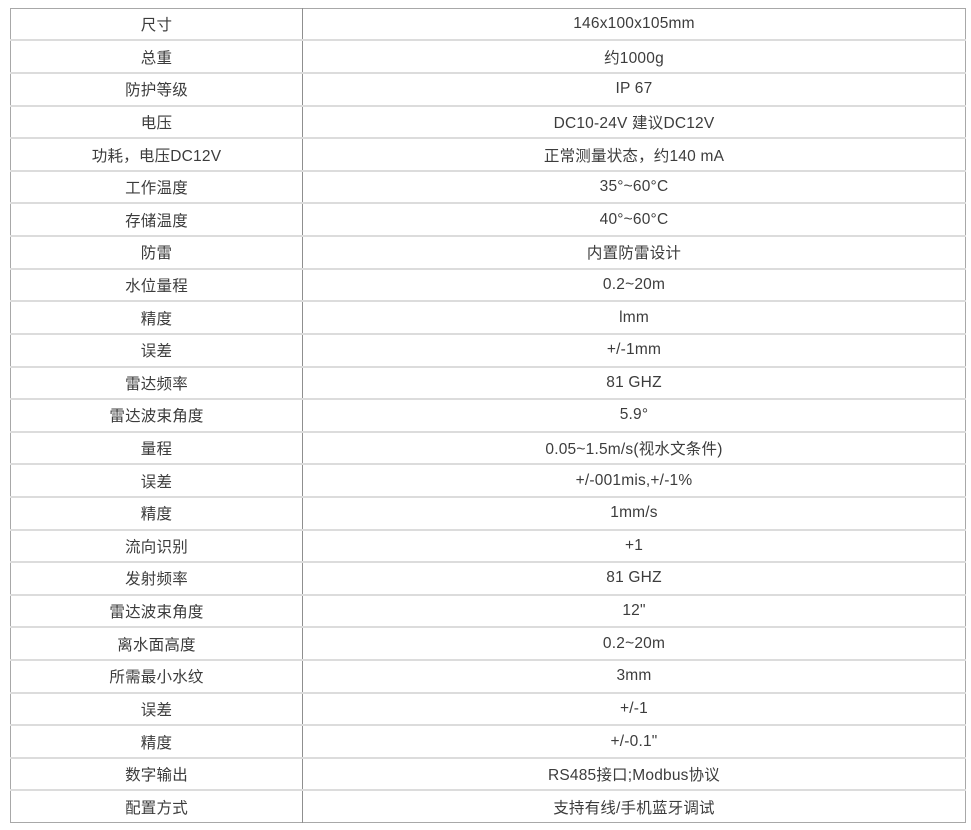 The width and height of the screenshot is (971, 830). What do you see at coordinates (634, 187) in the screenshot?
I see `spec-value: 35°~60°C` at bounding box center [634, 187].